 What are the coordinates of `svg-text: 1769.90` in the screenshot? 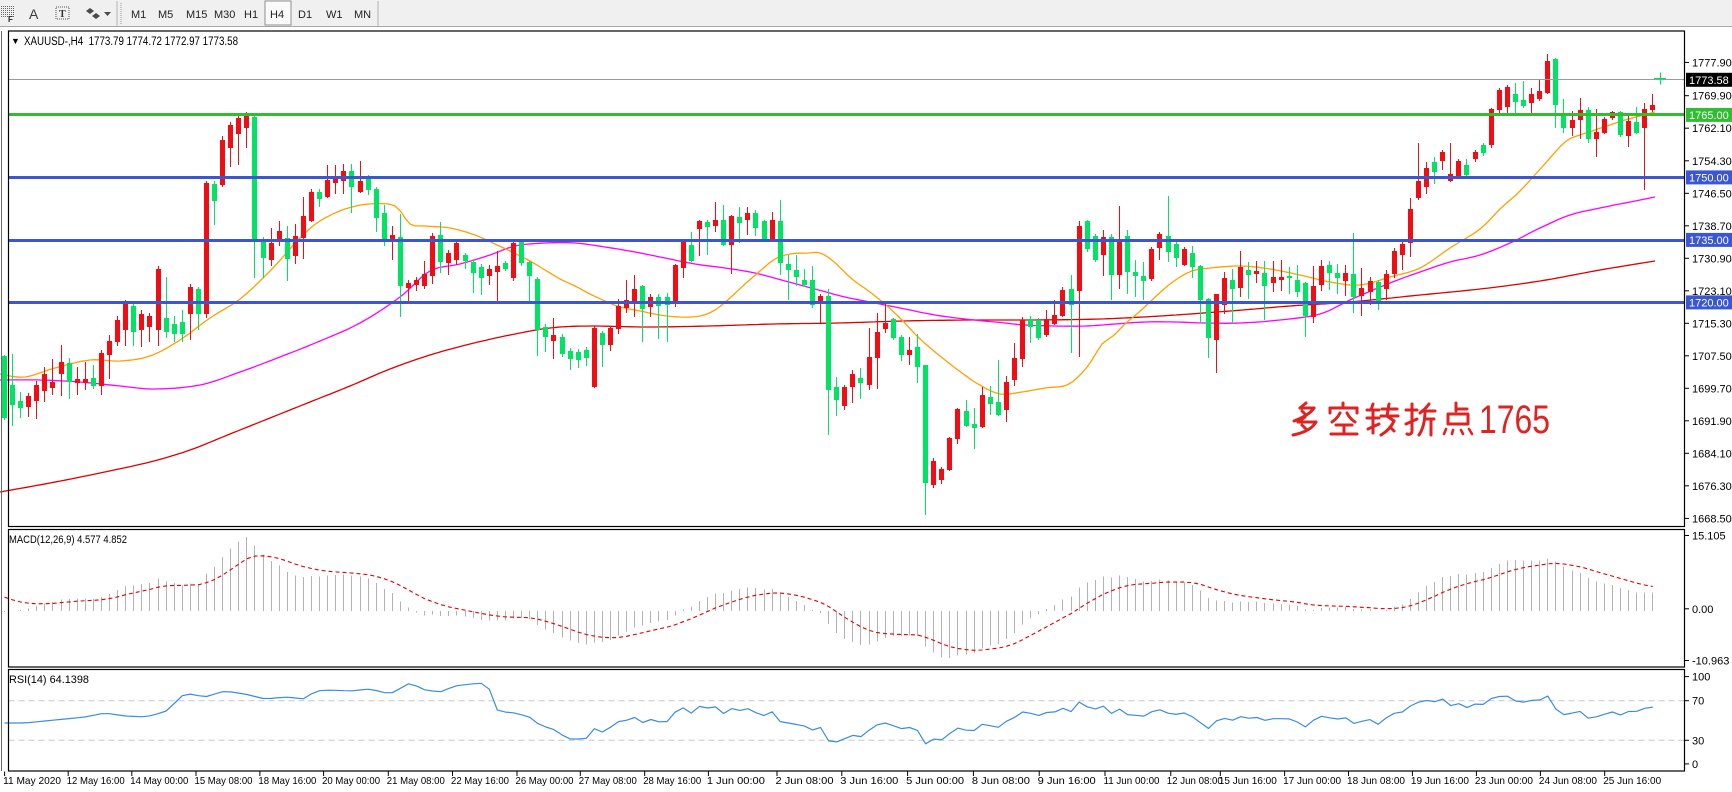 It's located at (1712, 97).